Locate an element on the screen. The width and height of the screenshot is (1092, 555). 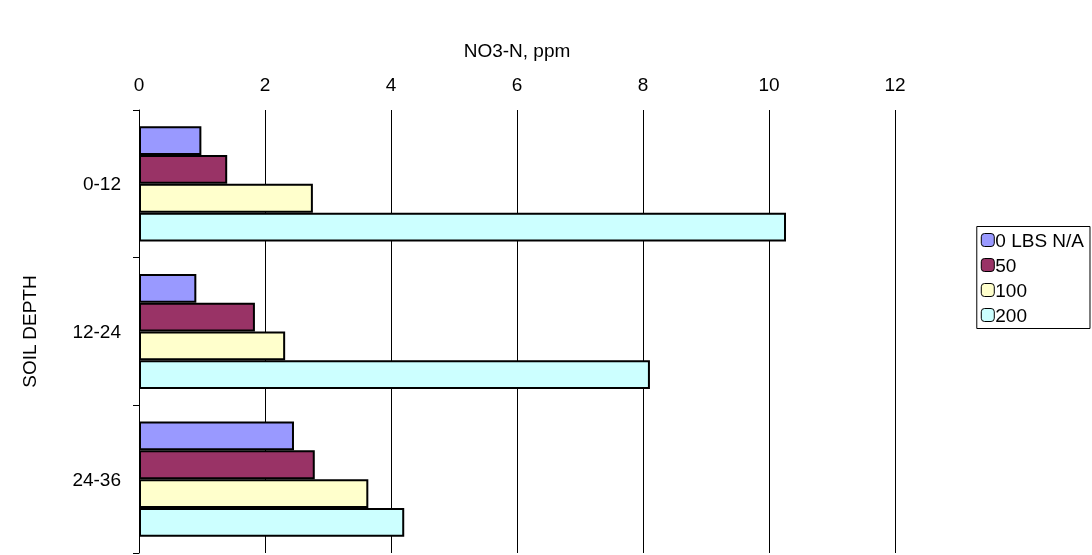
y-axis-title: SOIL DEPTH is located at coordinates (29, 331).